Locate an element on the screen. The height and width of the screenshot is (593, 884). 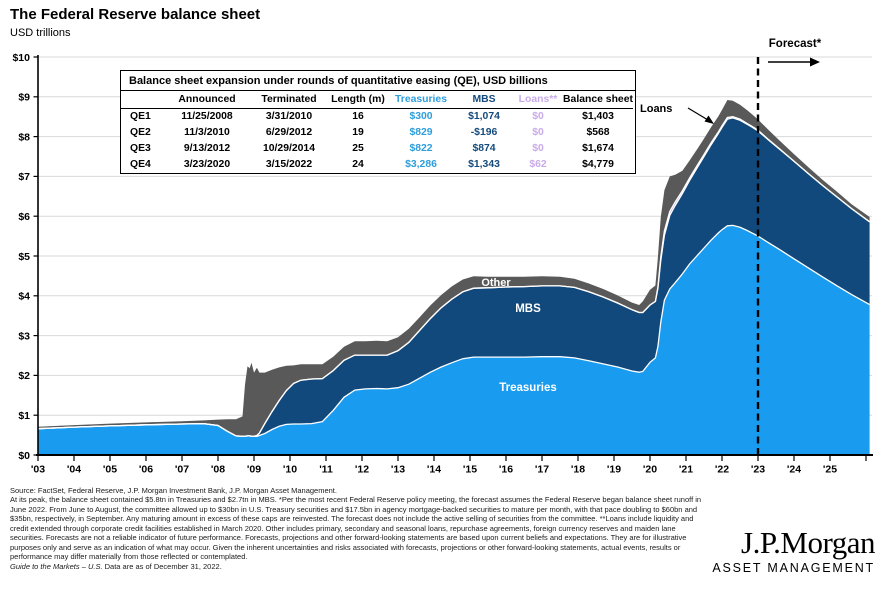
qe-cell: $62 is located at coordinates (538, 165).